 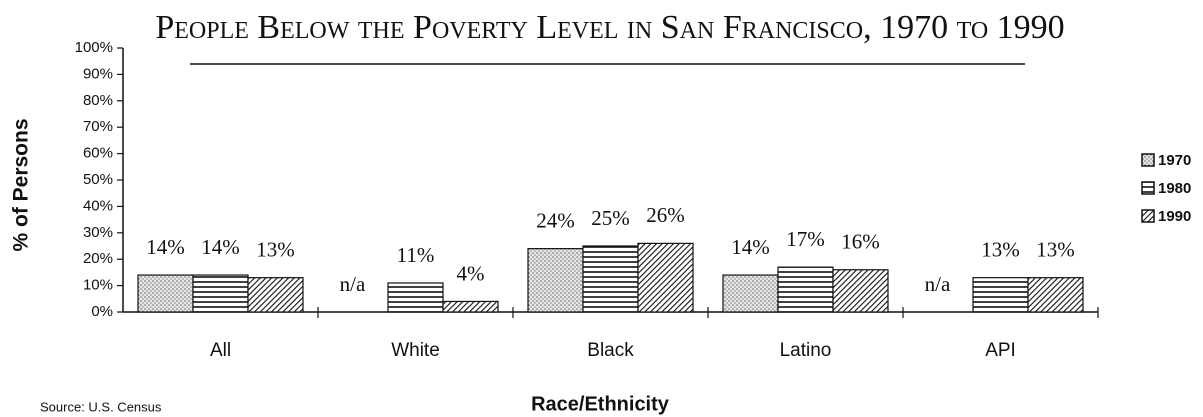 I want to click on legend-label: 1980, so click(x=1174, y=188).